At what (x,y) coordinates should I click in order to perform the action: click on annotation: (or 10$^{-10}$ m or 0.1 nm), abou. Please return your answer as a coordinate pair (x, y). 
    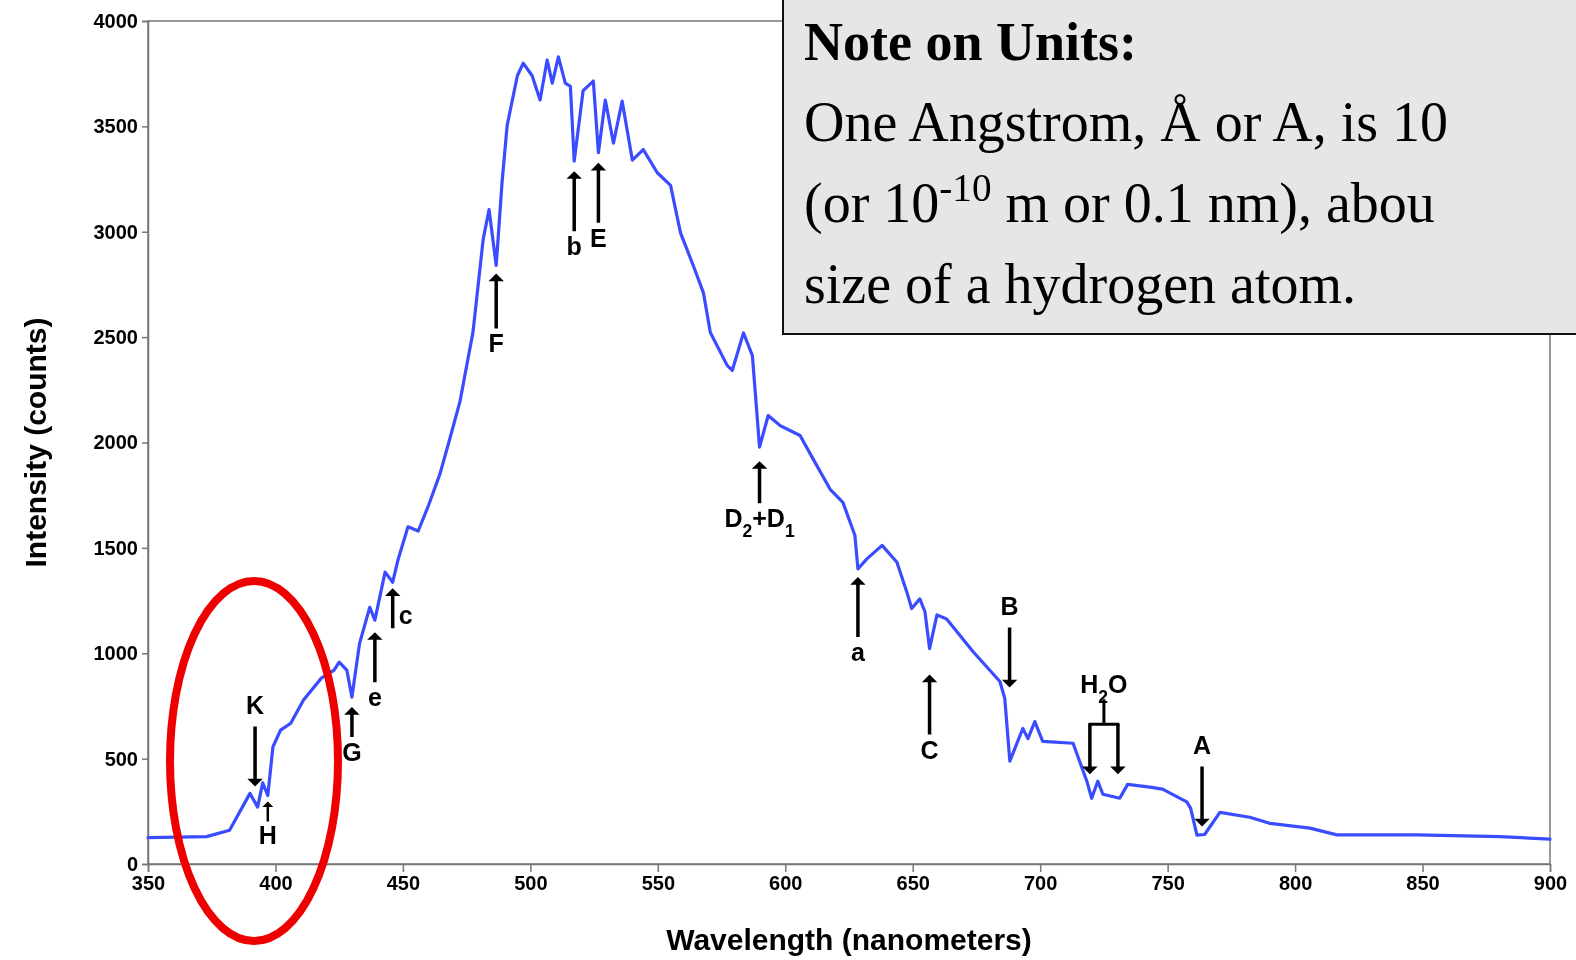
    Looking at the image, I should click on (1119, 200).